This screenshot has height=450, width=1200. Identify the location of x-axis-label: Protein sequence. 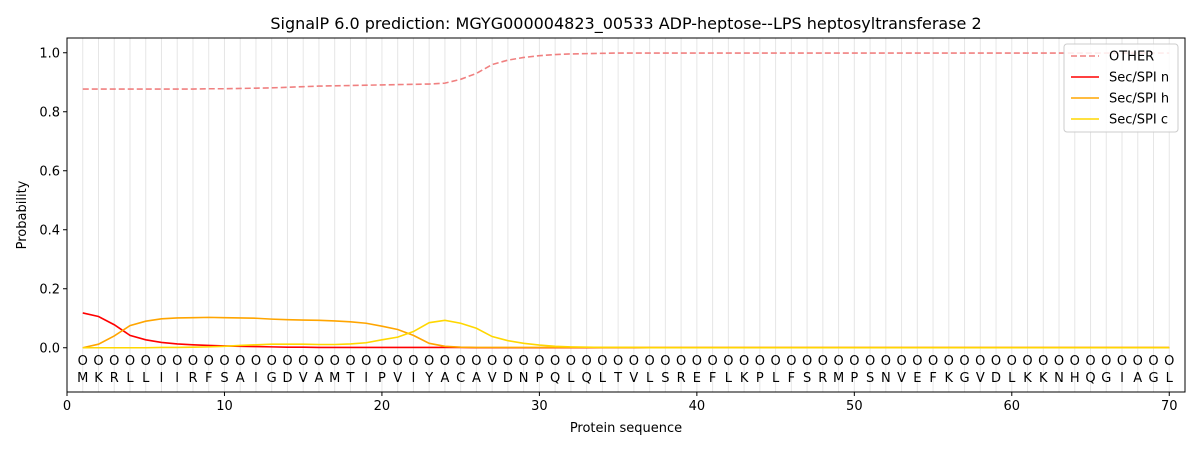
(626, 428).